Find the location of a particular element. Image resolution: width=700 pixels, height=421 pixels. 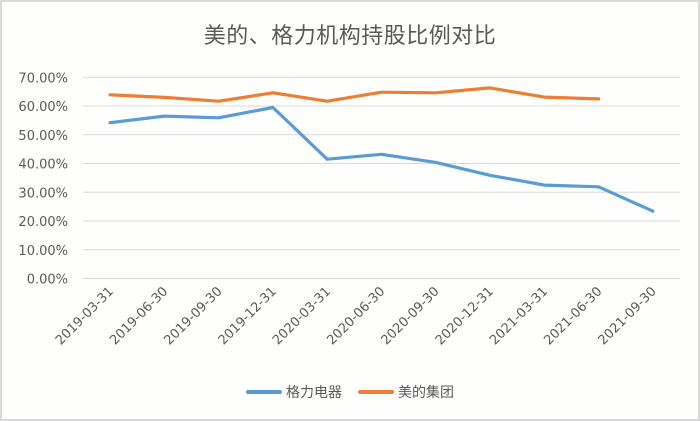

y-tick-label: 0.00% is located at coordinates (47, 280).